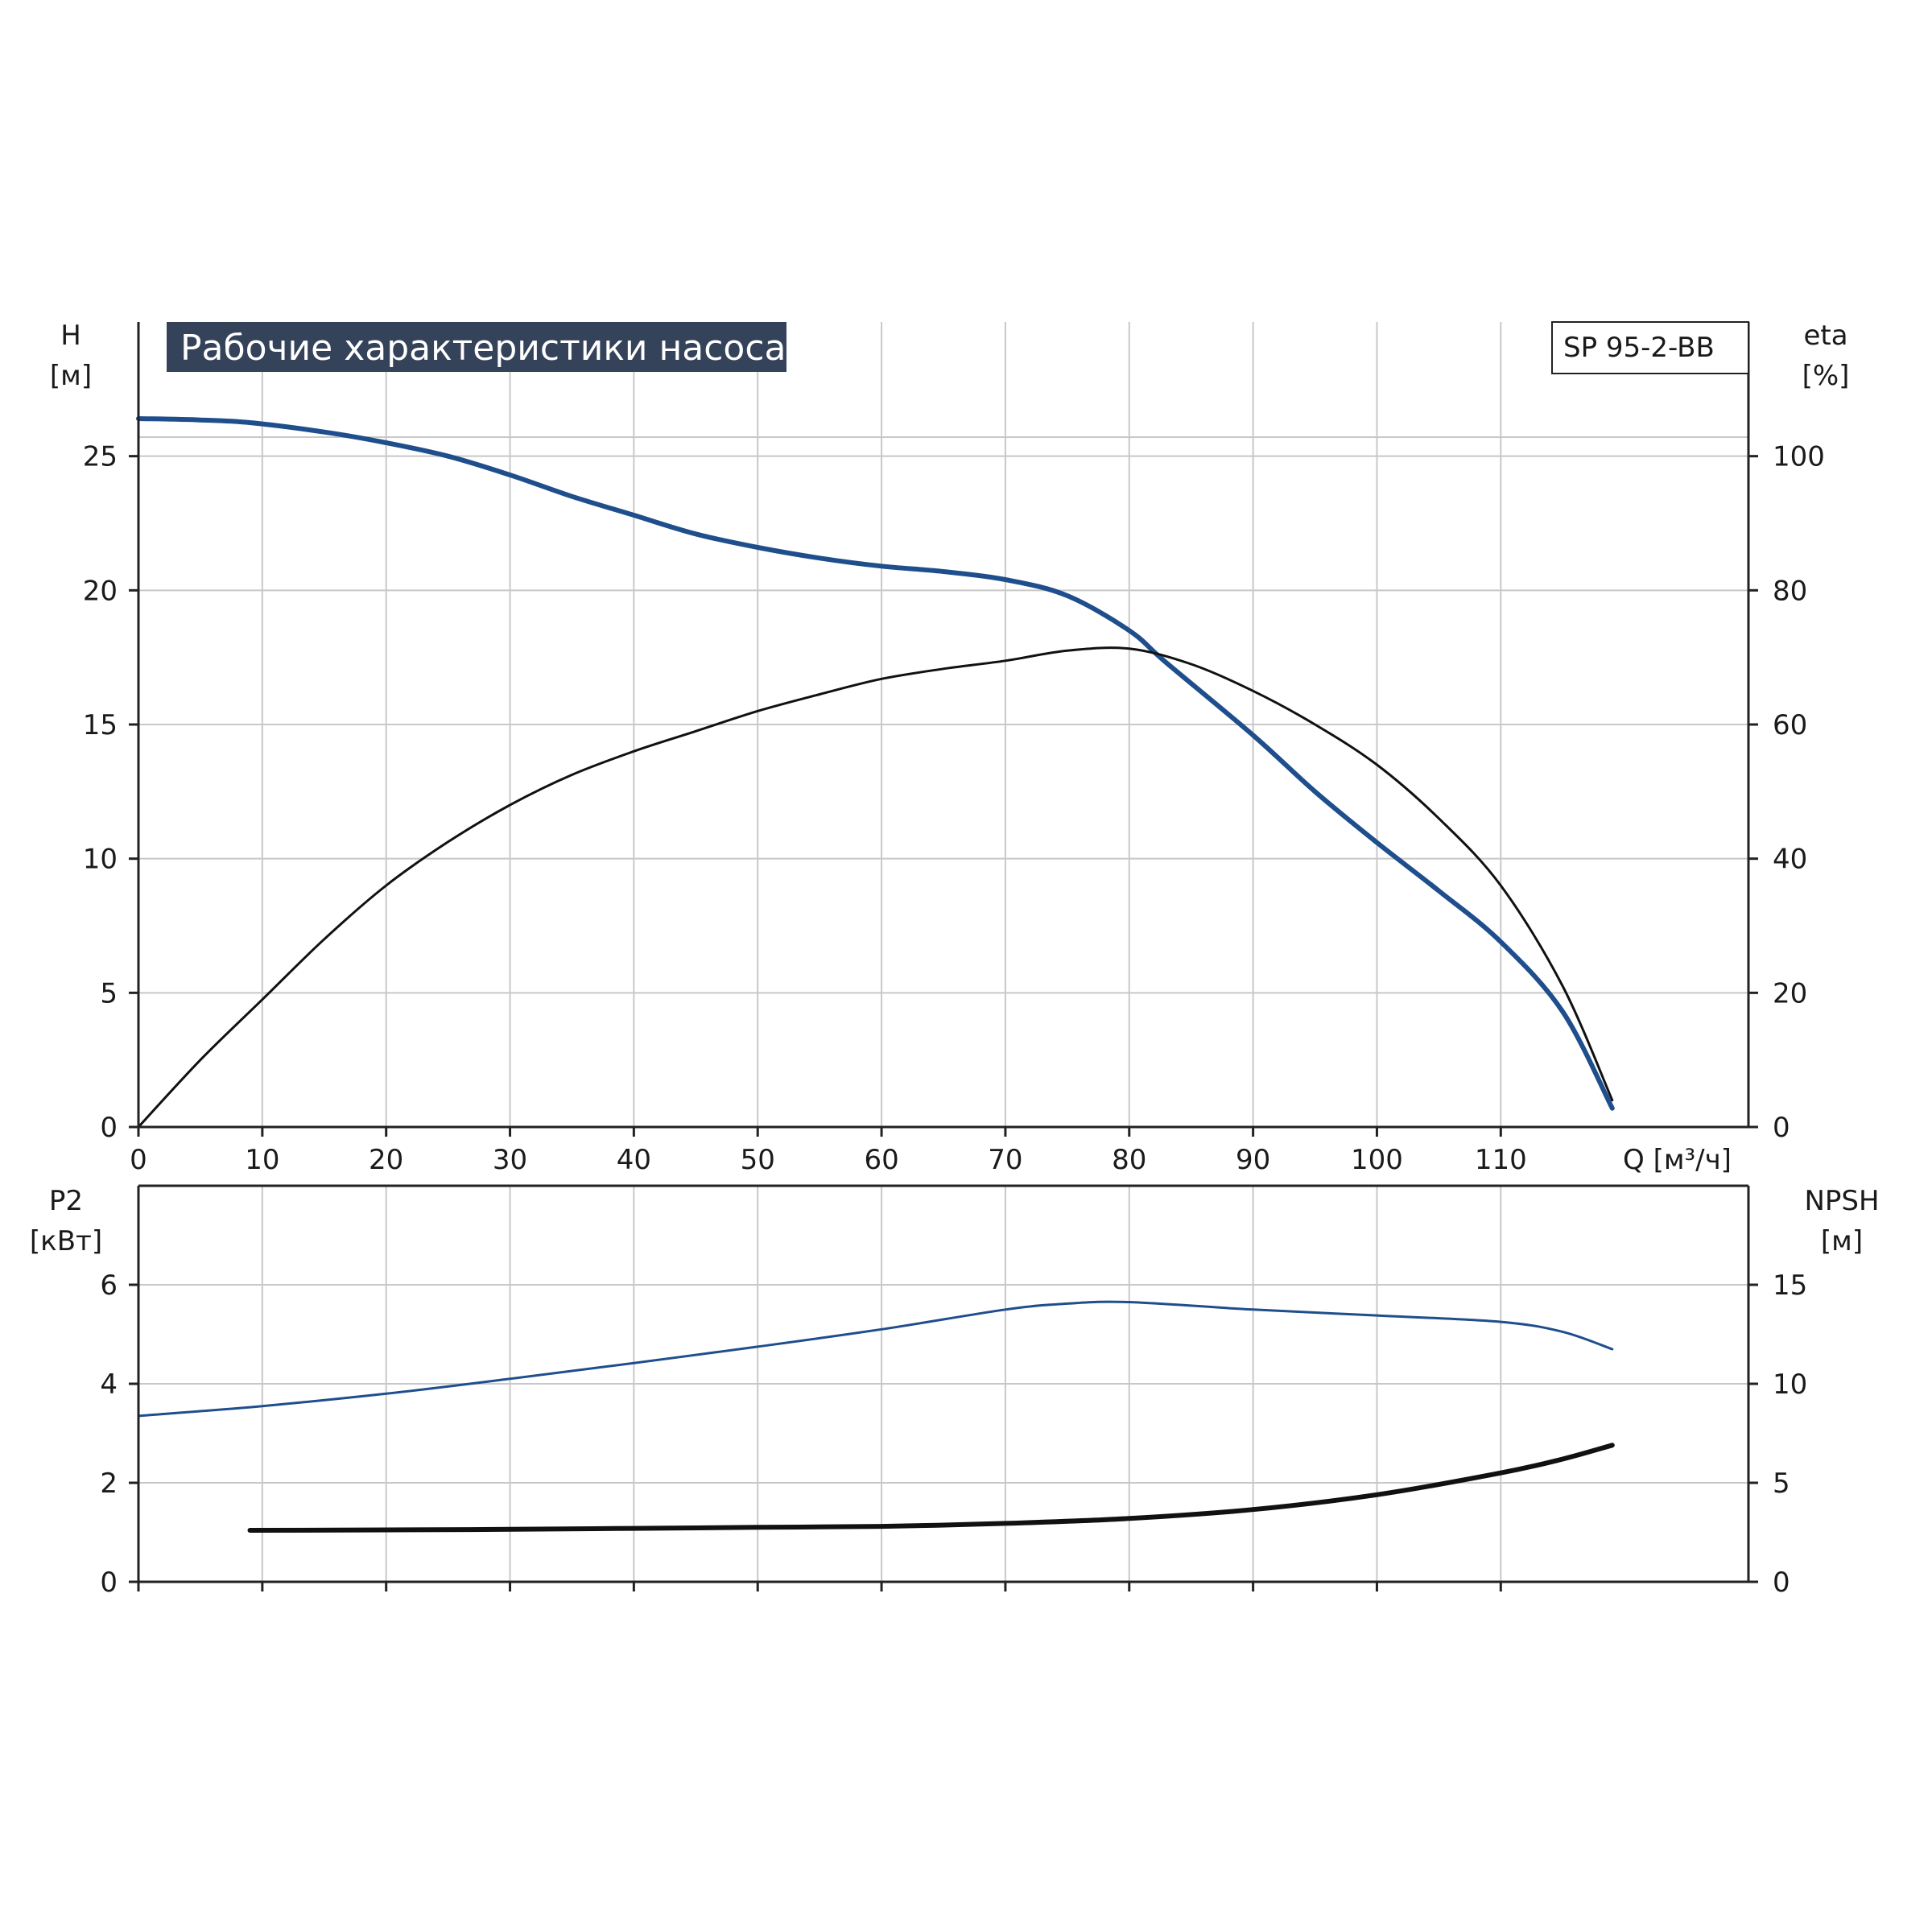 The image size is (1932, 1932). What do you see at coordinates (1842, 1241) in the screenshot?
I see `bottom-right-axis-unit: [м]` at bounding box center [1842, 1241].